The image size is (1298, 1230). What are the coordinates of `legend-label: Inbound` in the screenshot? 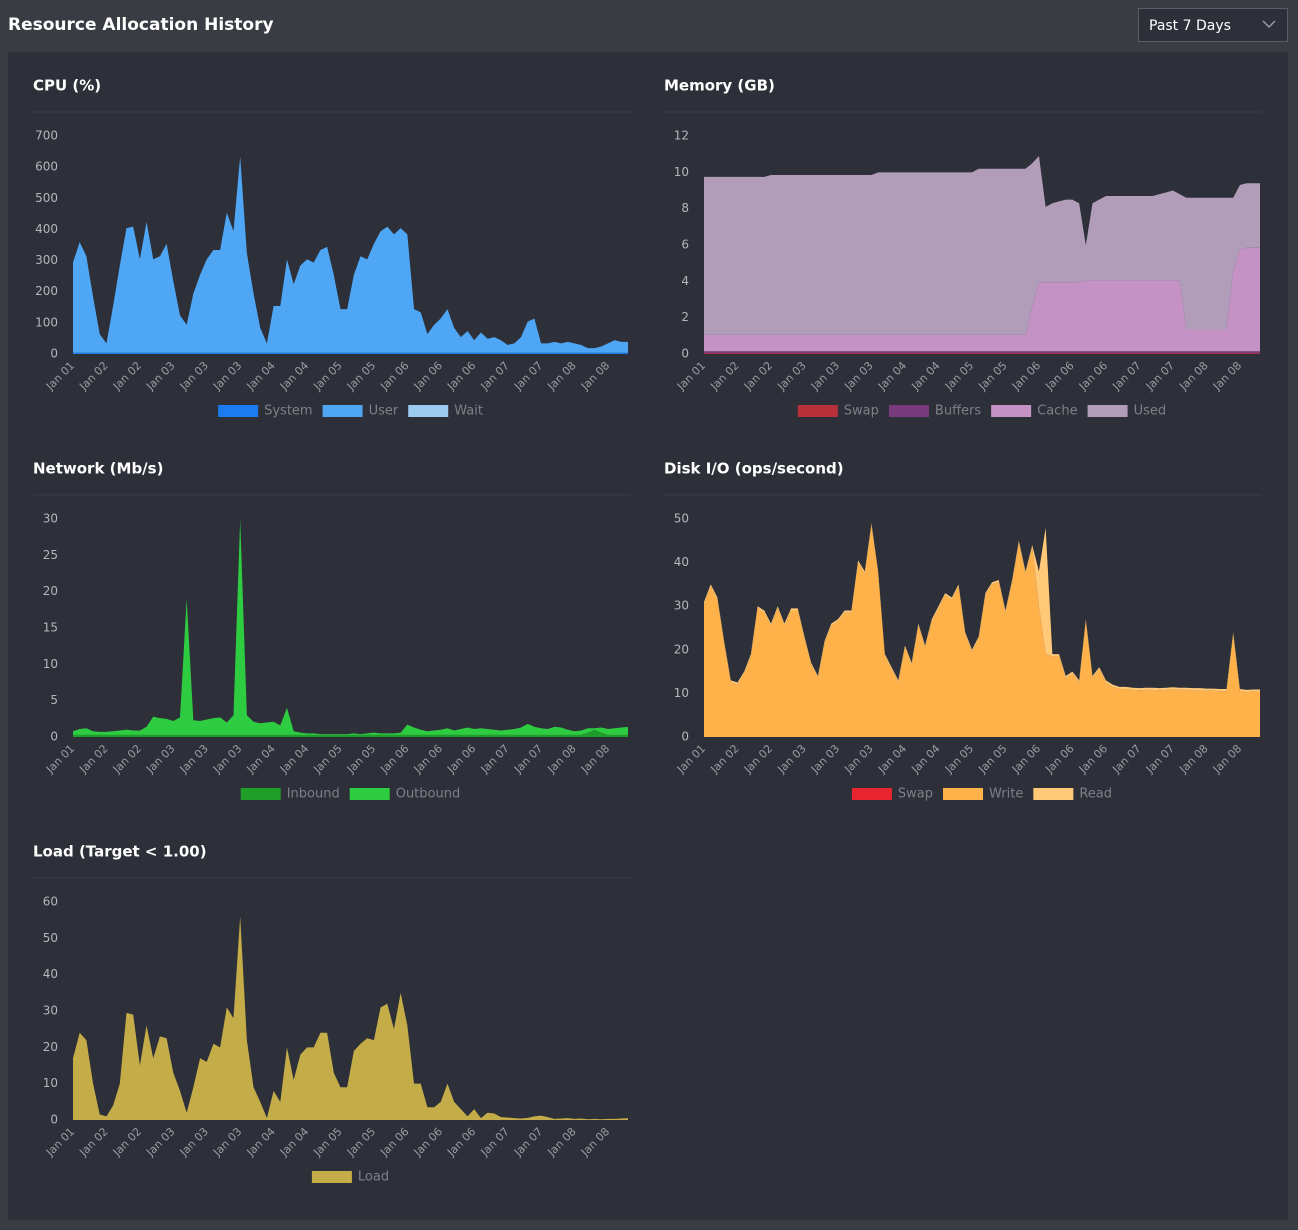 It's located at (313, 794).